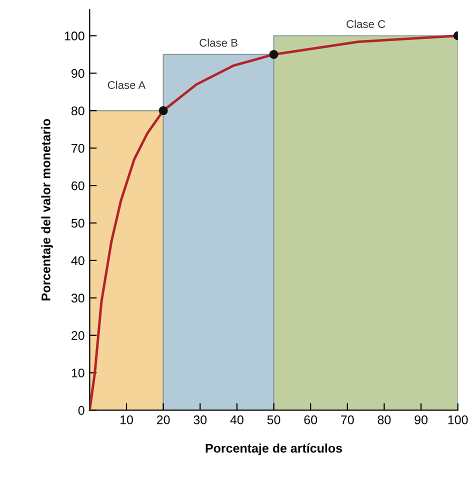 The image size is (472, 477). What do you see at coordinates (78, 148) in the screenshot?
I see `y-tick-label: 70` at bounding box center [78, 148].